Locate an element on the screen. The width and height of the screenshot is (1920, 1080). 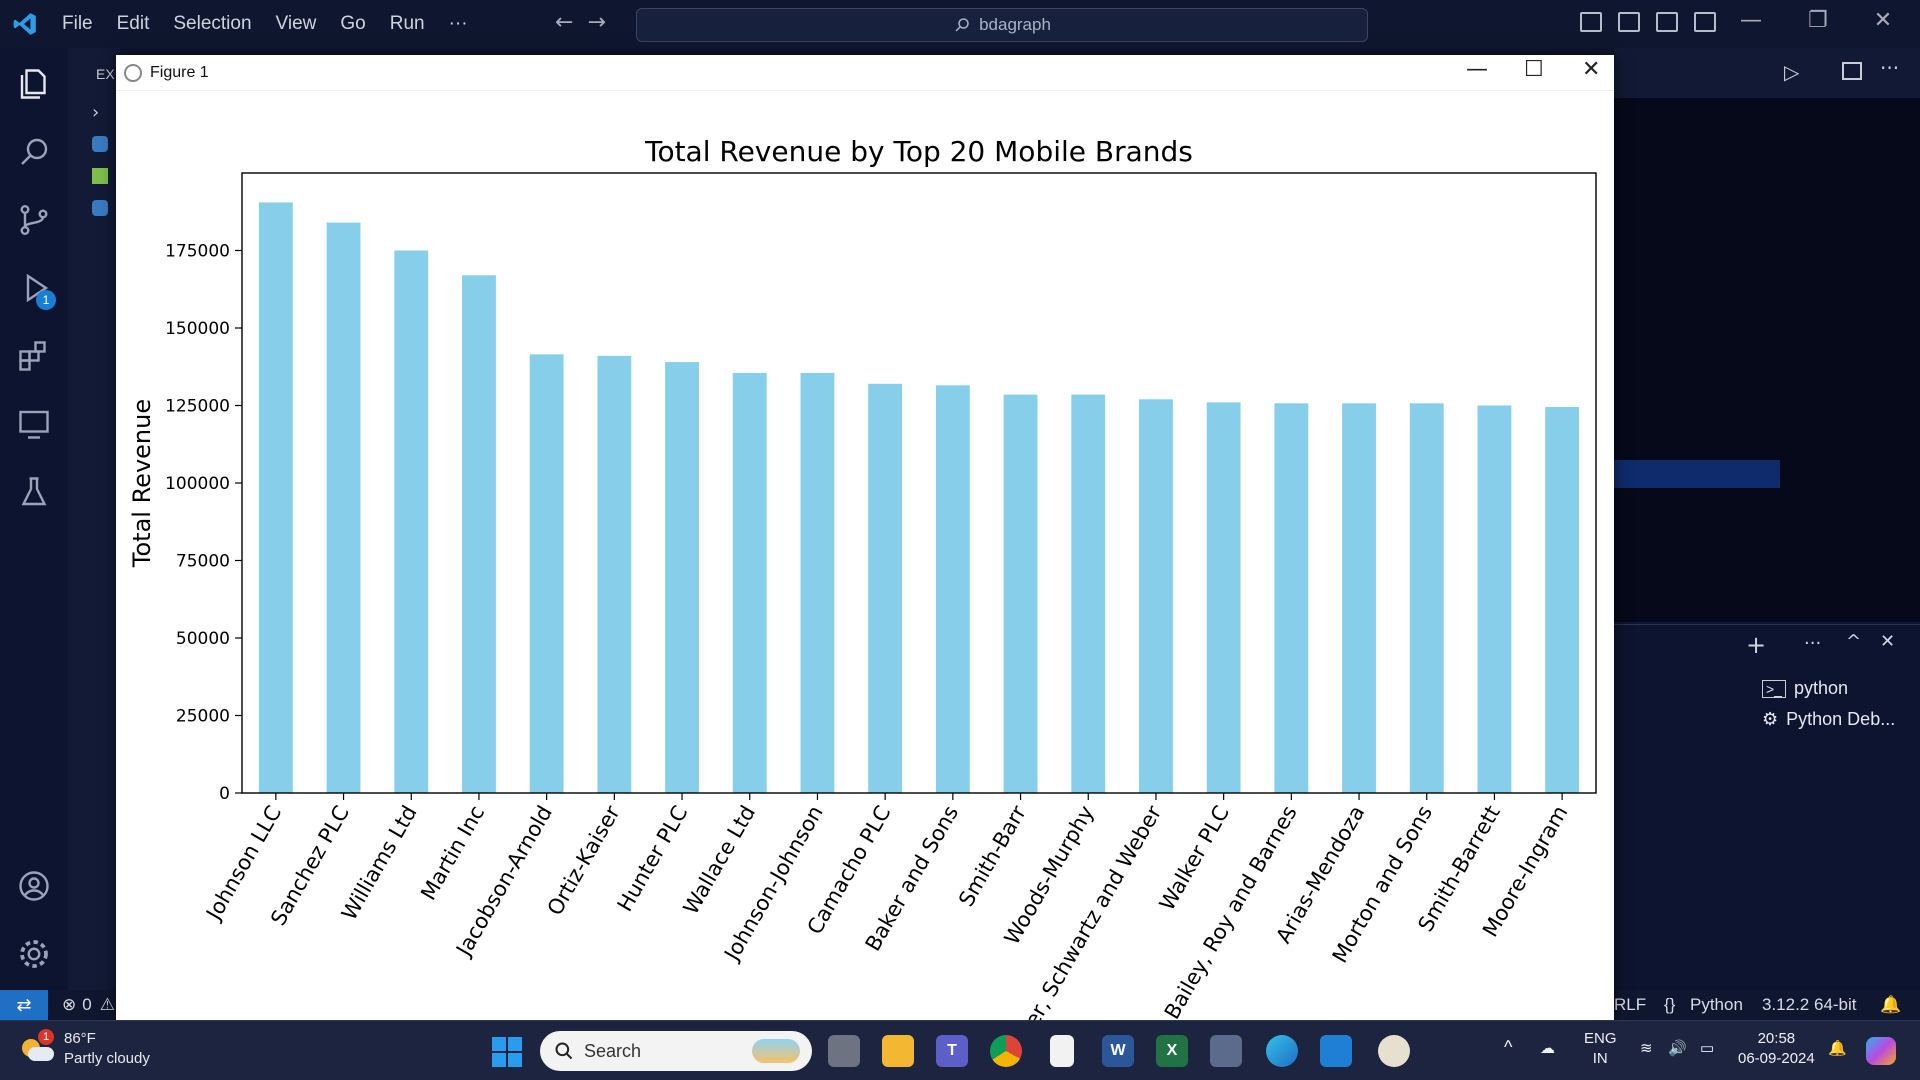
run-debug-icon: 1 is located at coordinates (34, 288).